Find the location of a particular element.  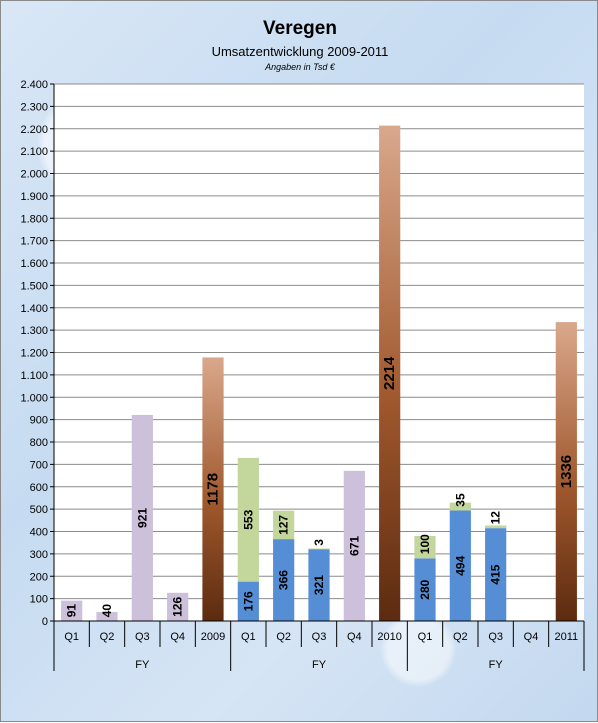

y-tick-label: 2.100 is located at coordinates (34, 152).